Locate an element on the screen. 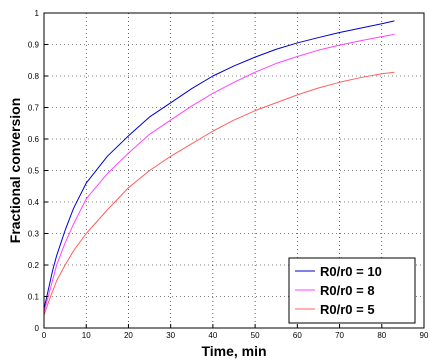 The image size is (430, 362). x-axis-title: Time, min is located at coordinates (233, 351).